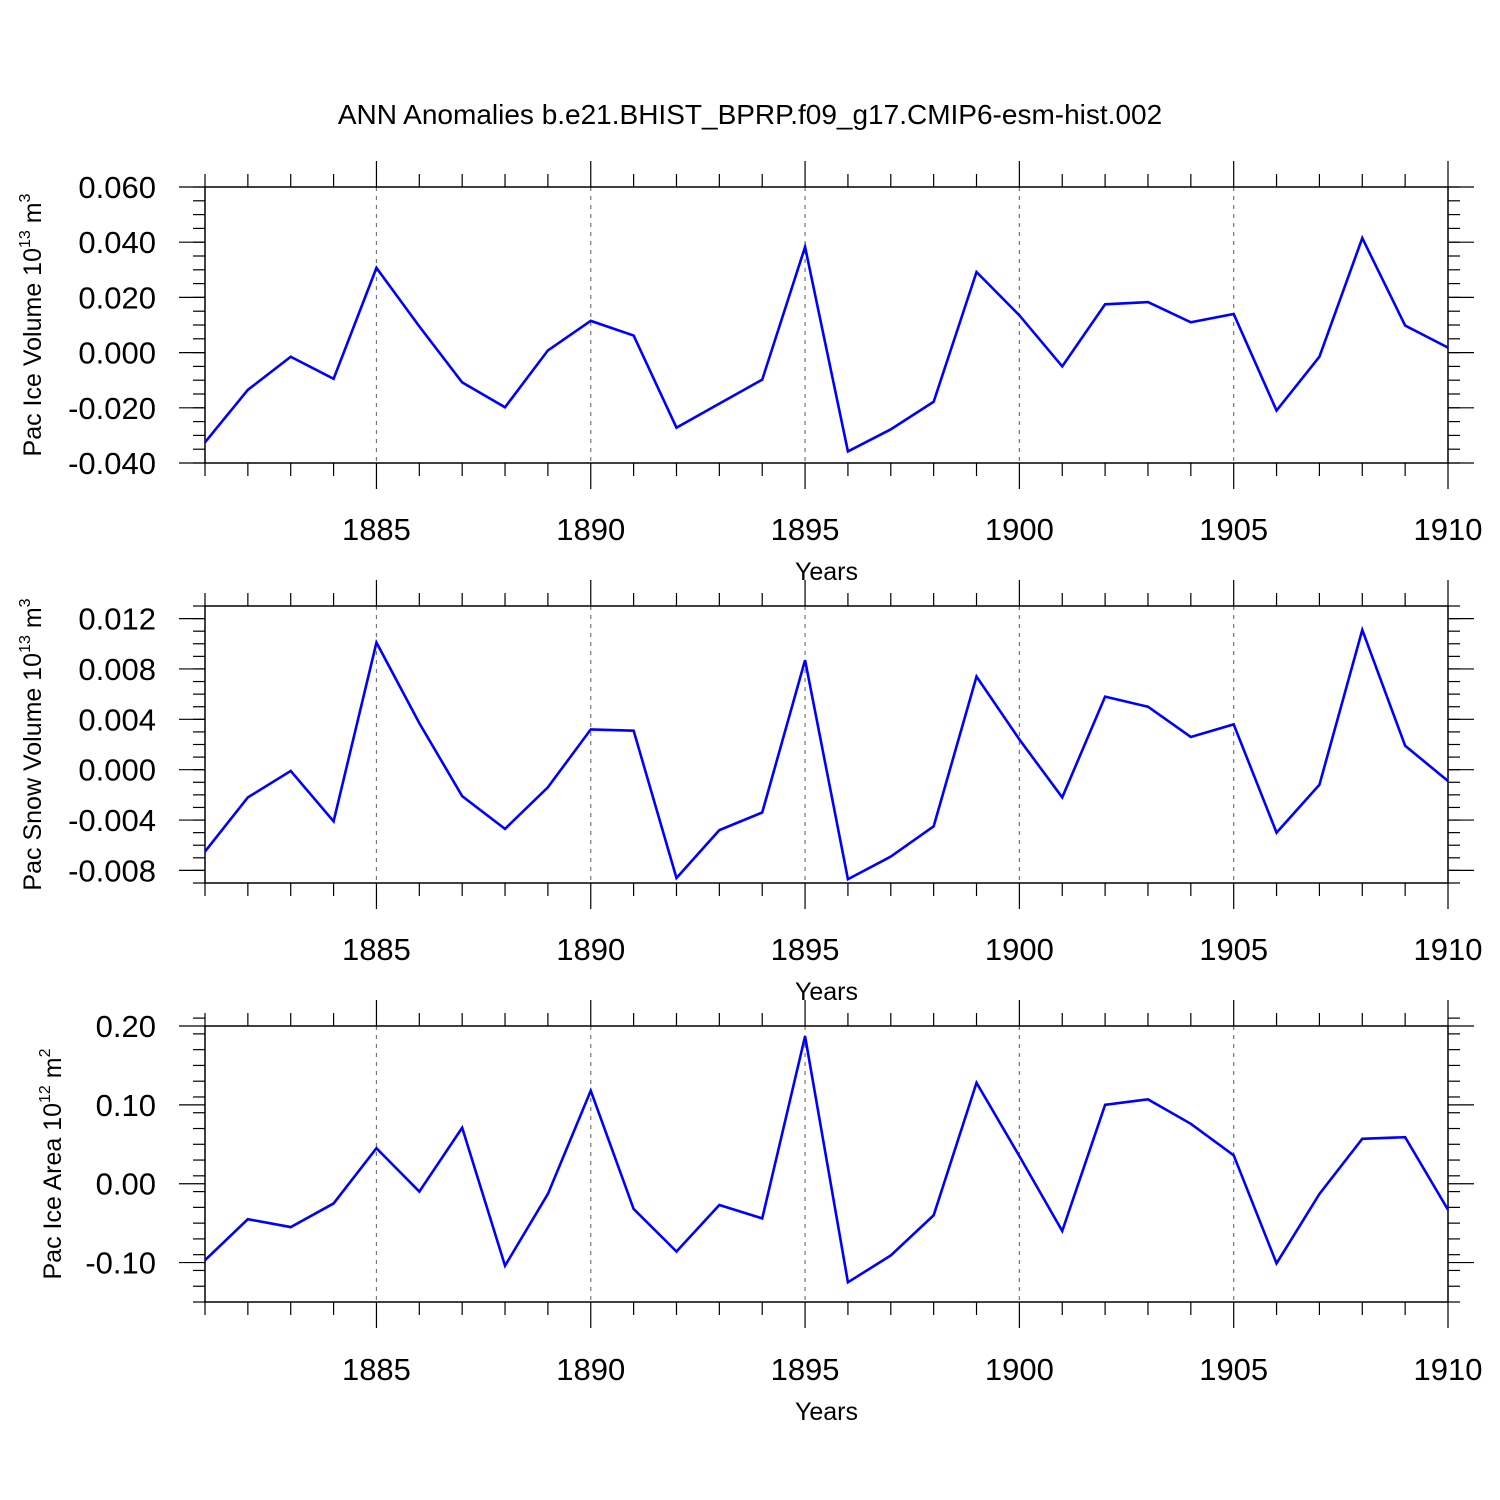 The height and width of the screenshot is (1500, 1500). I want to click on y-tick-label: 0.10, so click(126, 1105).